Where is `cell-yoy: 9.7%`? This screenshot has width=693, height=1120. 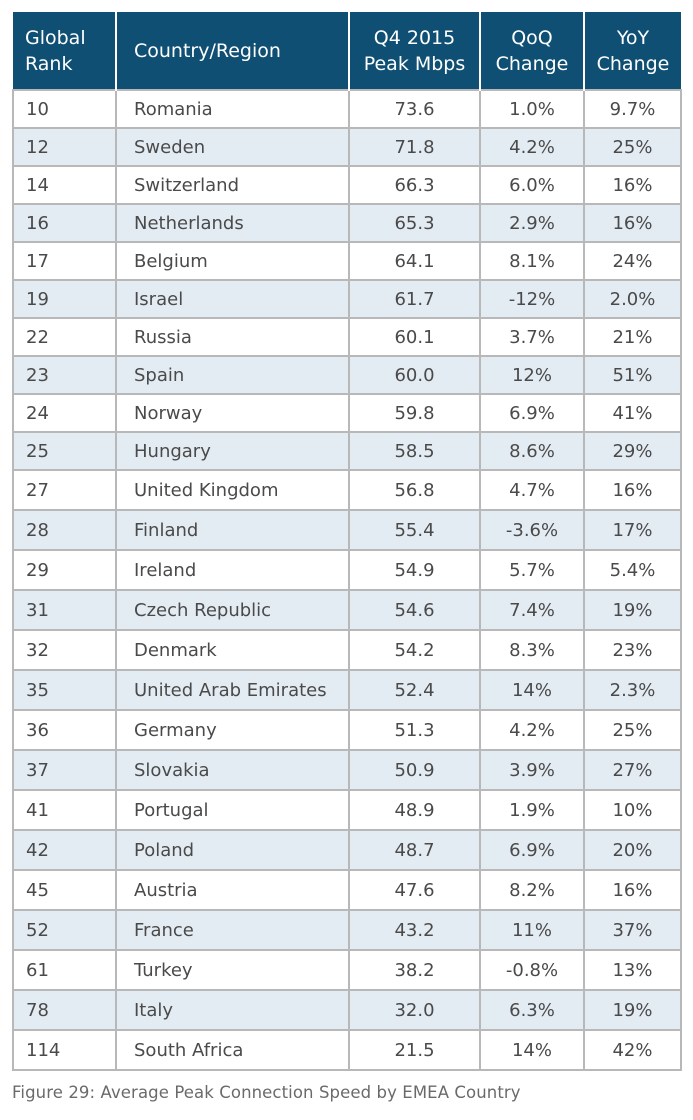
cell-yoy: 9.7% is located at coordinates (632, 109).